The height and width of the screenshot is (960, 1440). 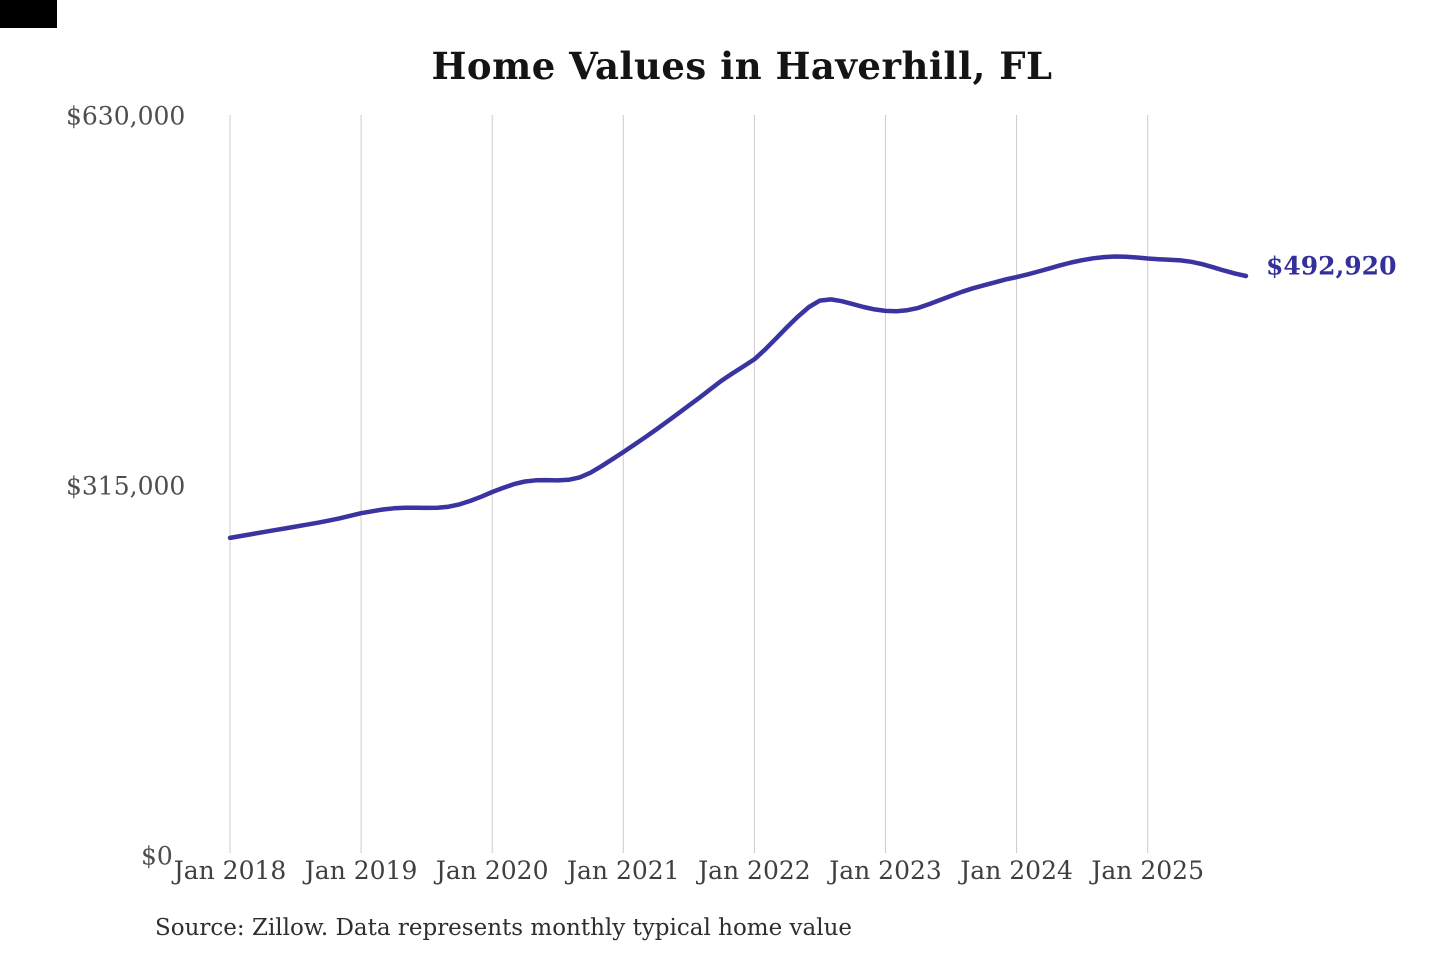 What do you see at coordinates (1331, 266) in the screenshot?
I see `latest-value-label: $492,920` at bounding box center [1331, 266].